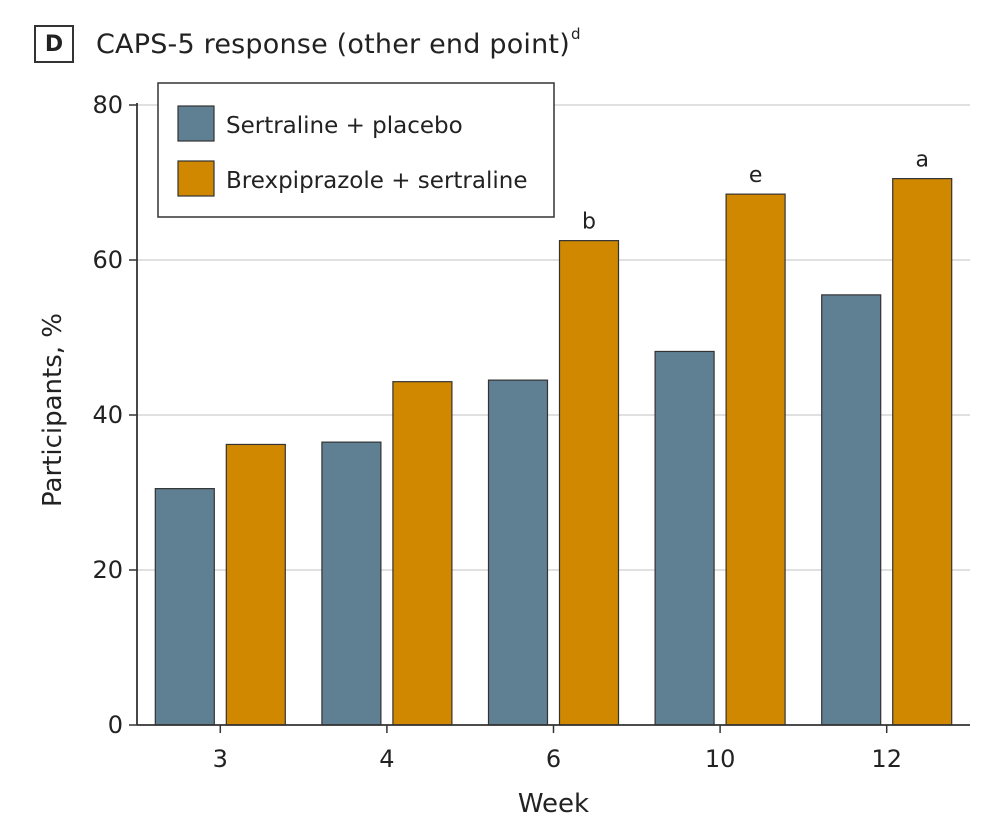  Describe the element at coordinates (921, 160) in the screenshot. I see `significance-label: a` at that location.